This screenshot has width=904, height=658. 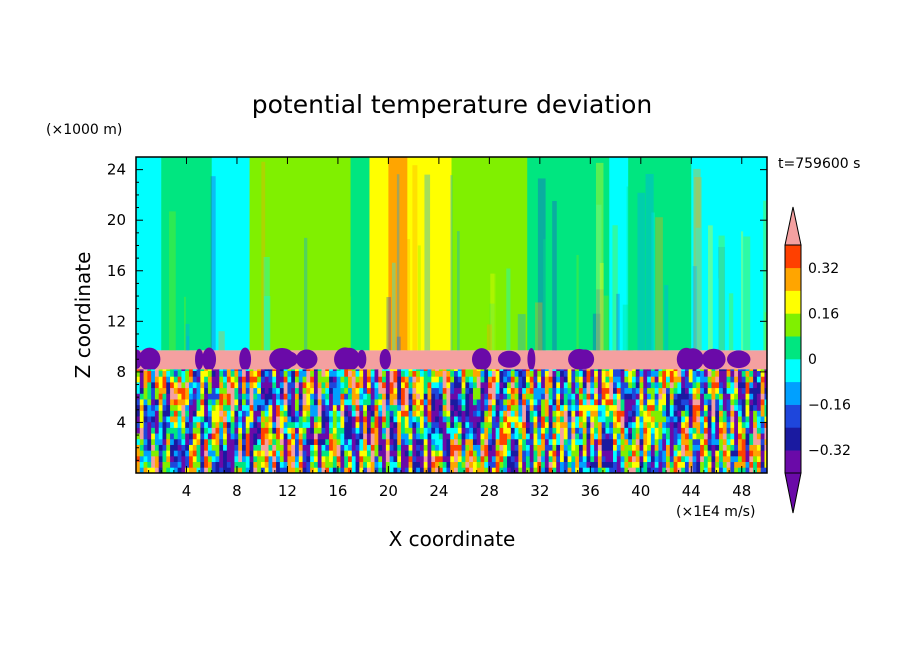 What do you see at coordinates (362, 359) in the screenshot?
I see `field-blob` at bounding box center [362, 359].